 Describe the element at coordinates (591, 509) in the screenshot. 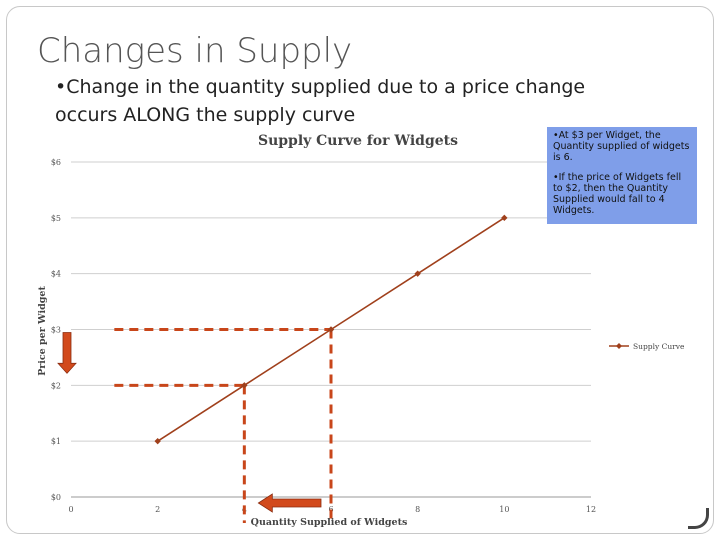

I see `x-tick-label: 12` at that location.